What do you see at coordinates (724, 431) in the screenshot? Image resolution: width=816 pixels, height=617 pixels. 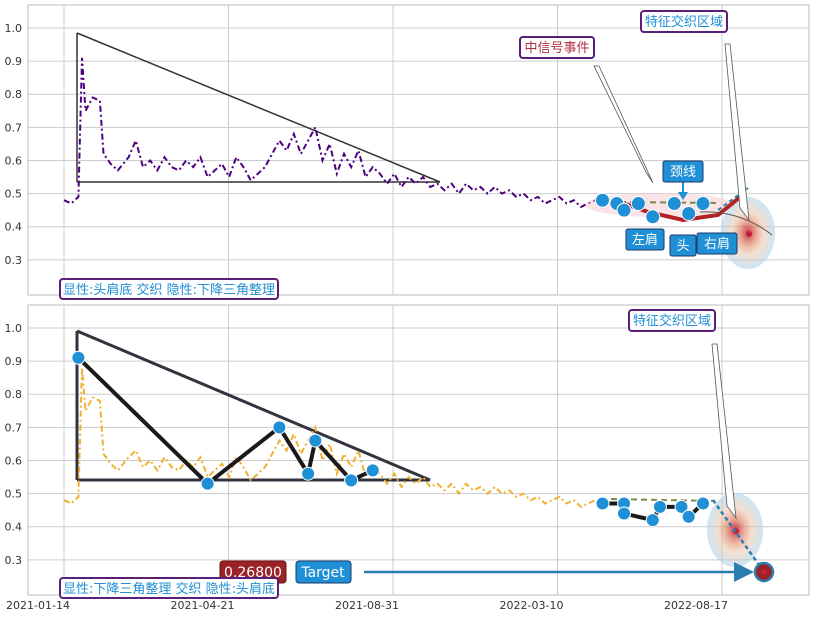 I see `bottom-feature-zone-arrow` at bounding box center [724, 431].